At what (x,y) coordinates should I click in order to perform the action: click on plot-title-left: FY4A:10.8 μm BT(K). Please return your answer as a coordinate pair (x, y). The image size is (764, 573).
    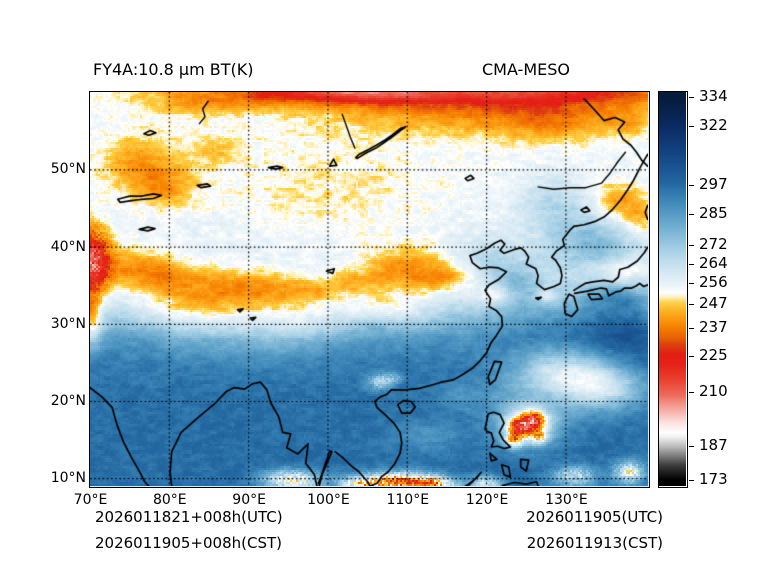
    Looking at the image, I should click on (173, 69).